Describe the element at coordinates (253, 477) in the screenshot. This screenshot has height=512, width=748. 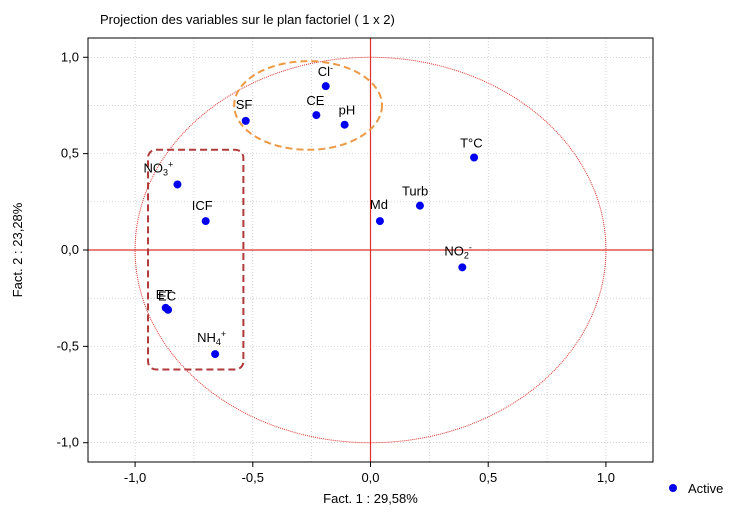
I see `x-tick-label: -0,5` at that location.